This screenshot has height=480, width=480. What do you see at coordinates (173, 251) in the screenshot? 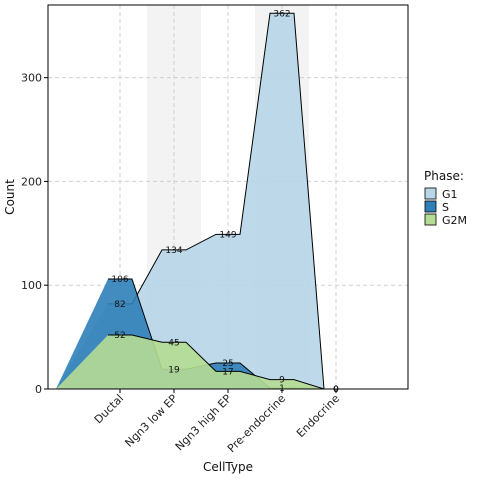
I see `data-label: 134` at bounding box center [173, 251].